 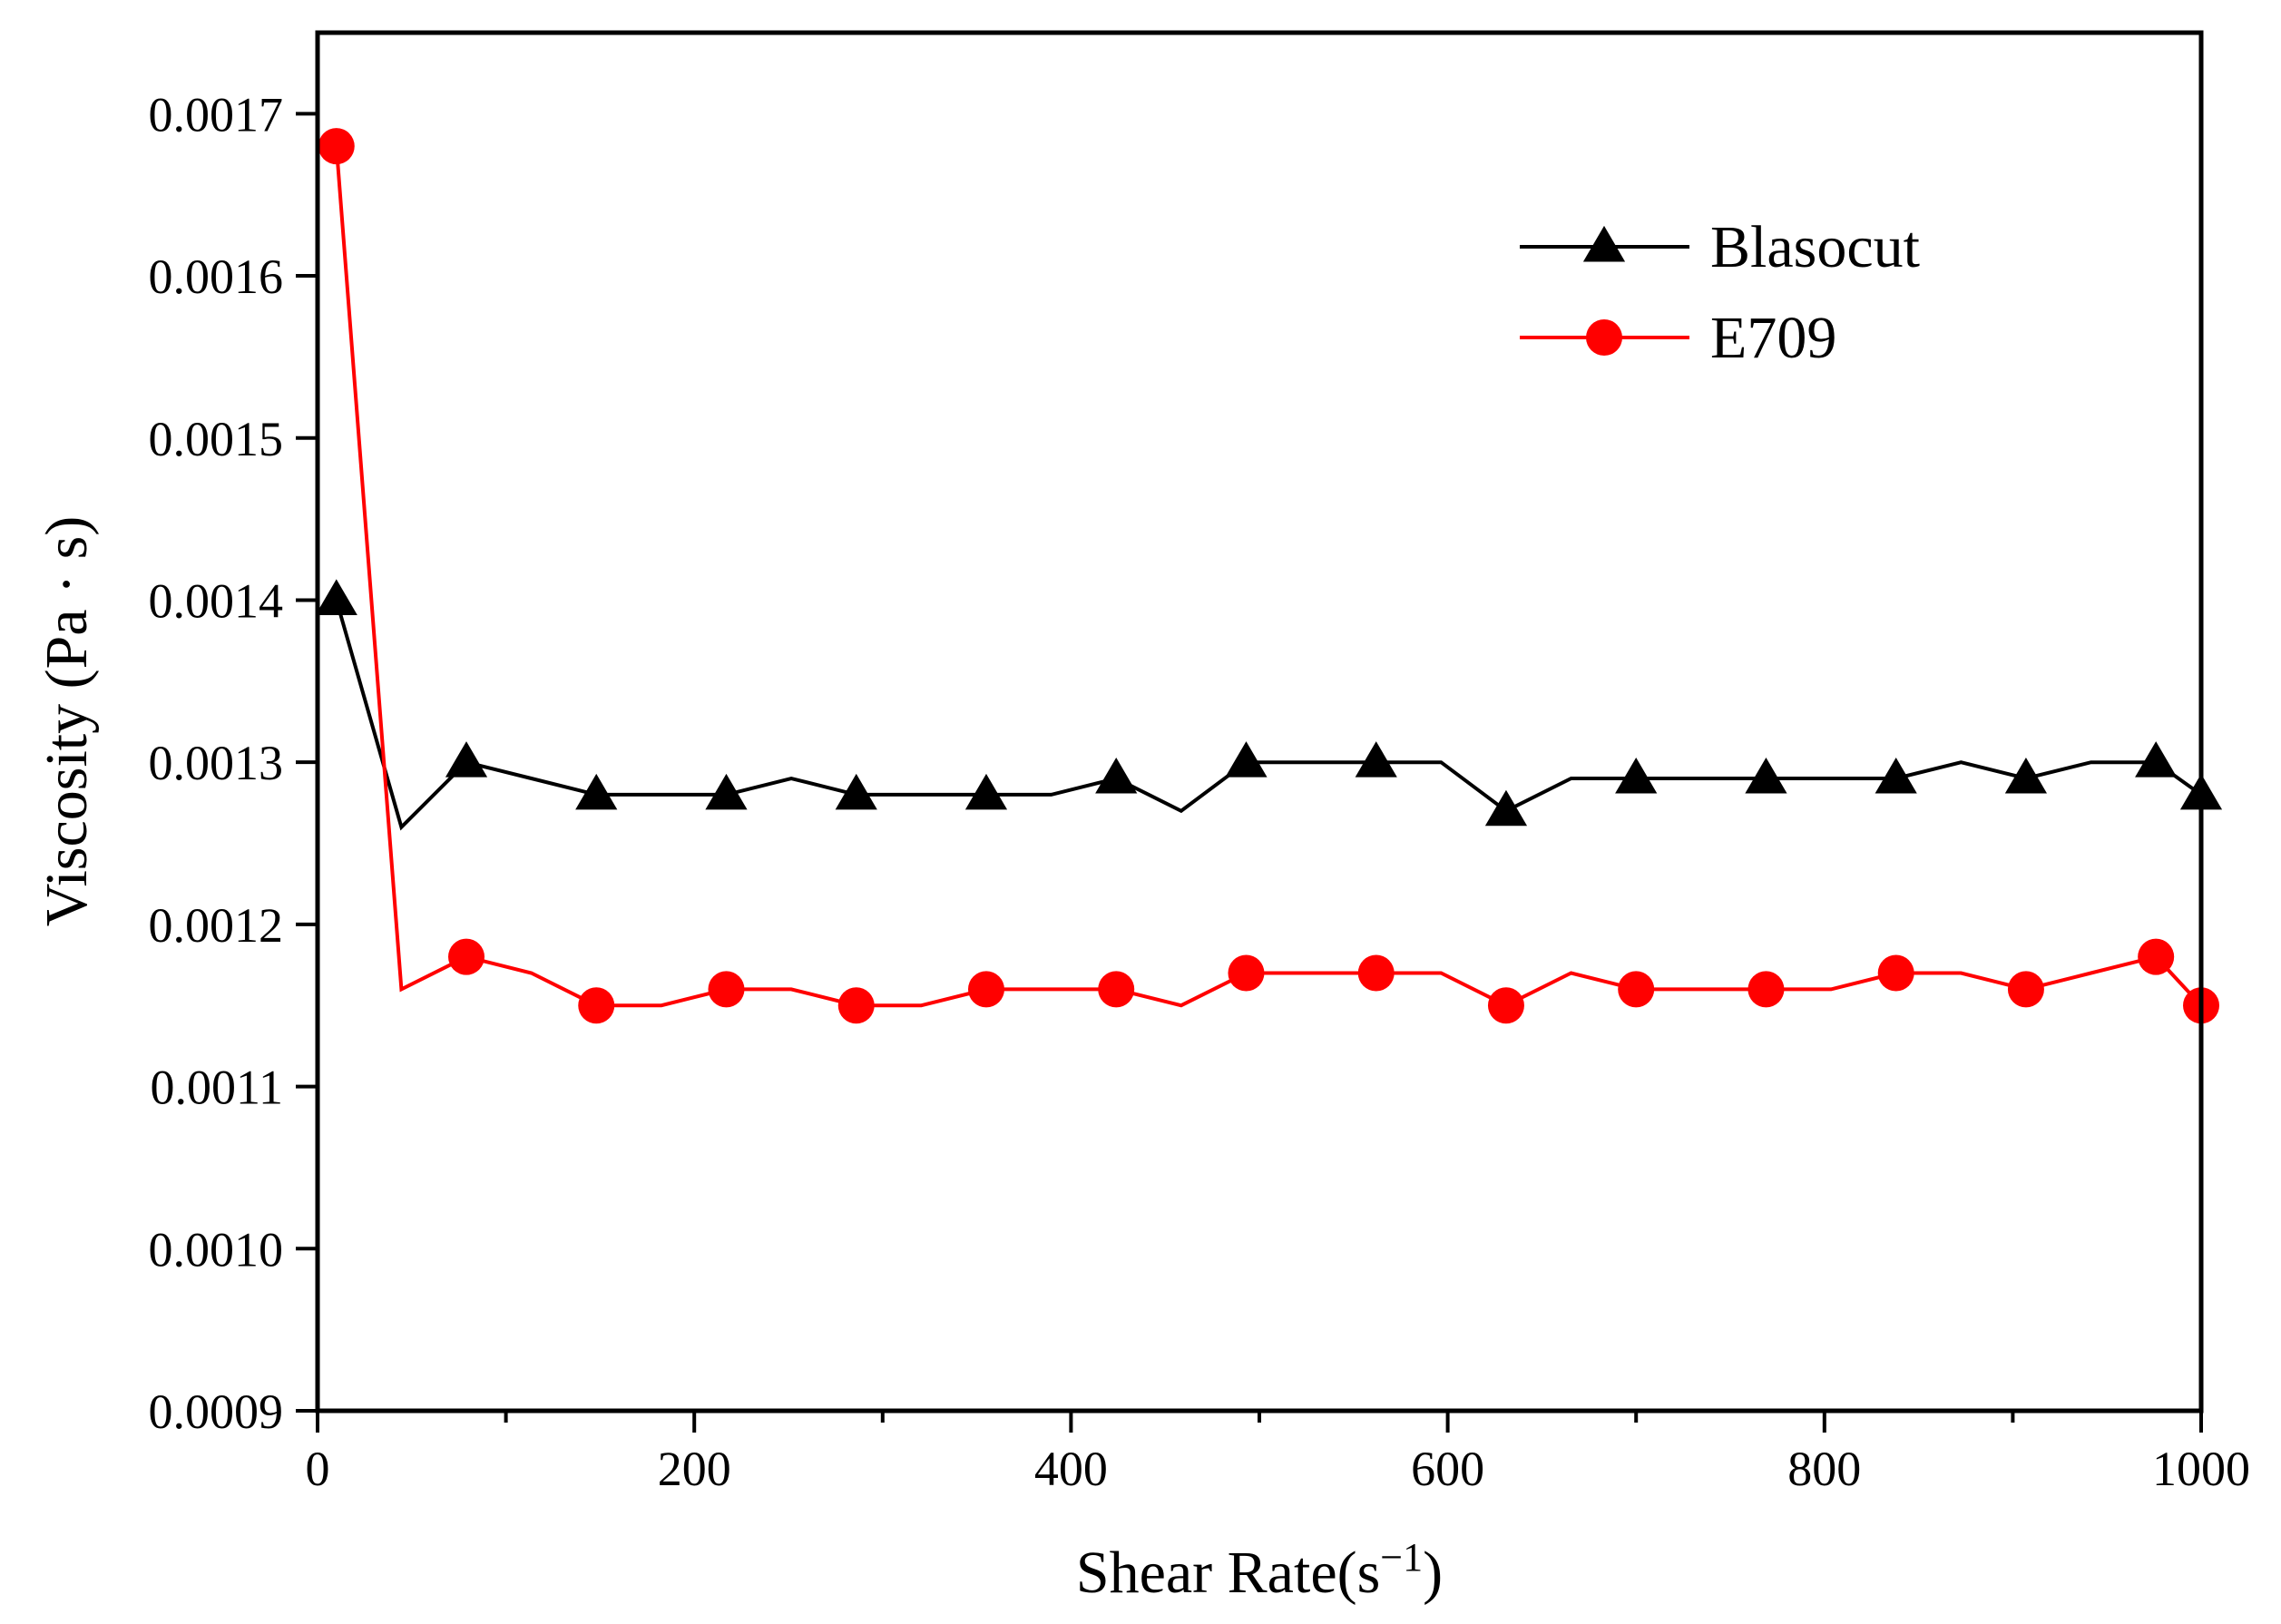 What do you see at coordinates (694, 1469) in the screenshot?
I see `x-tick-label: 200` at bounding box center [694, 1469].